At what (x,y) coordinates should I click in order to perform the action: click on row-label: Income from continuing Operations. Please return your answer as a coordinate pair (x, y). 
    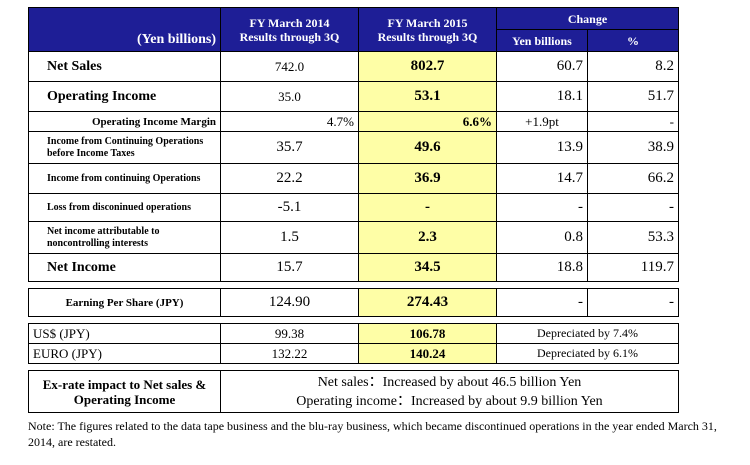
    Looking at the image, I should click on (124, 178).